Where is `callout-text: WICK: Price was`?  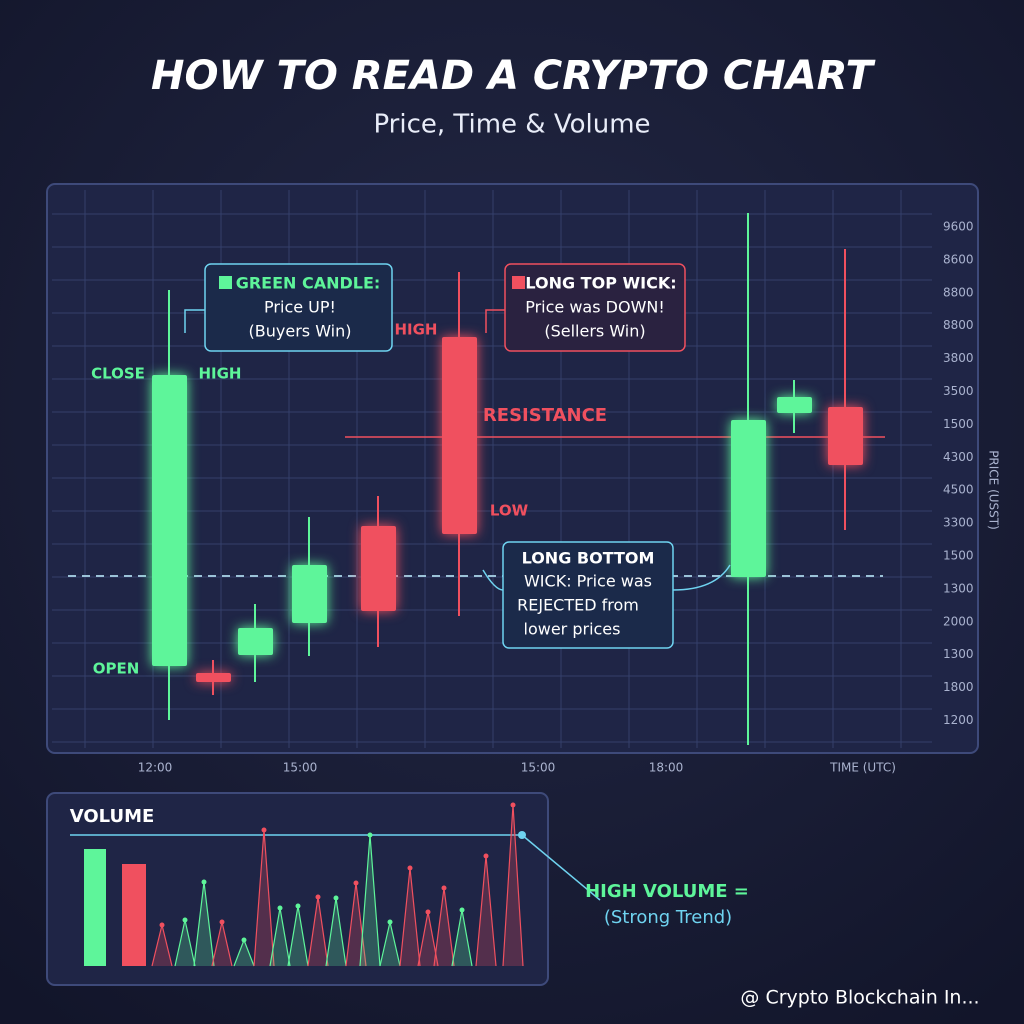
callout-text: WICK: Price was is located at coordinates (588, 581).